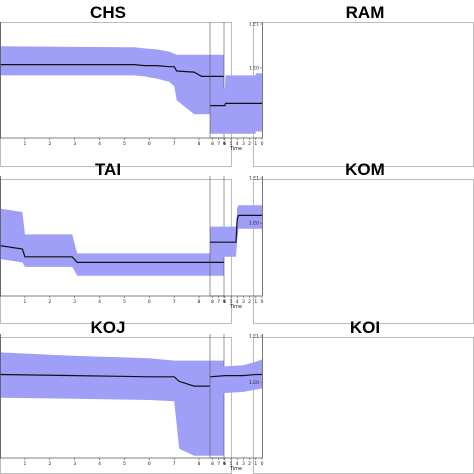 This screenshot has height=474, width=474. Describe the element at coordinates (365, 327) in the screenshot. I see `panel-title: KOI` at that location.